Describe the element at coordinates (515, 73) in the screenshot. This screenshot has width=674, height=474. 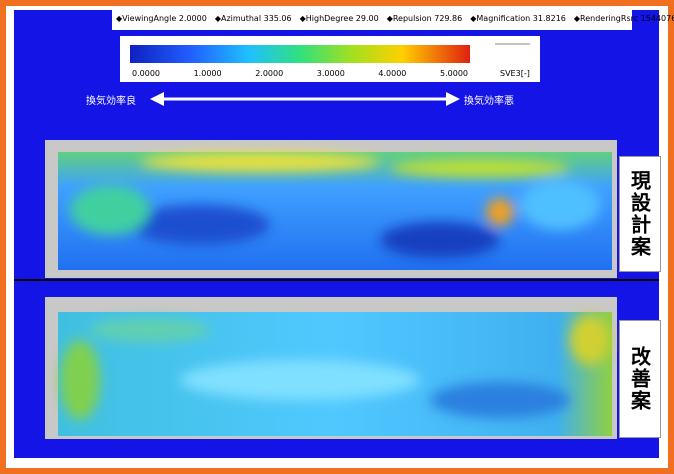
I see `legend-unit: SVE3[-]` at that location.